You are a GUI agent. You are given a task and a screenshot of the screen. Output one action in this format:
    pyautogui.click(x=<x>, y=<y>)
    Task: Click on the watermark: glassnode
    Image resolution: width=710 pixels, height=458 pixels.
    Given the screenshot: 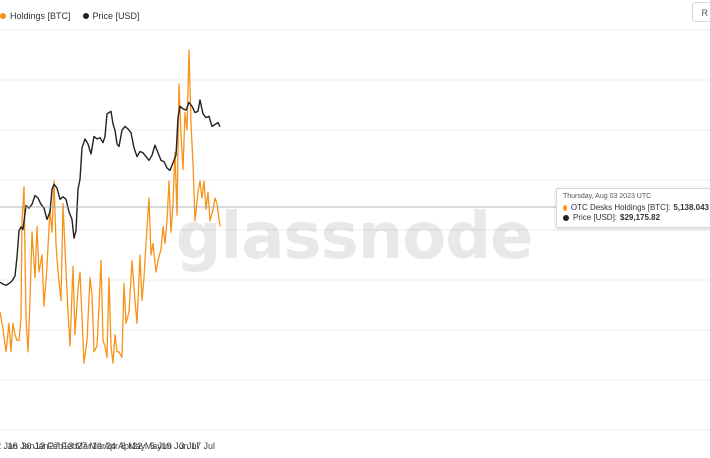 What is the action you would take?
    pyautogui.click(x=354, y=237)
    